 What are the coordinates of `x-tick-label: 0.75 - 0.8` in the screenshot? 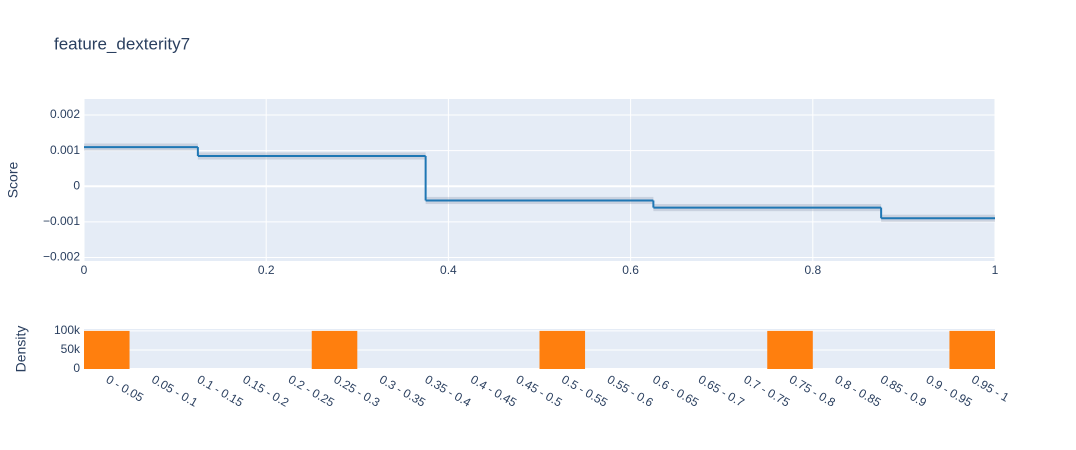 It's located at (812, 391).